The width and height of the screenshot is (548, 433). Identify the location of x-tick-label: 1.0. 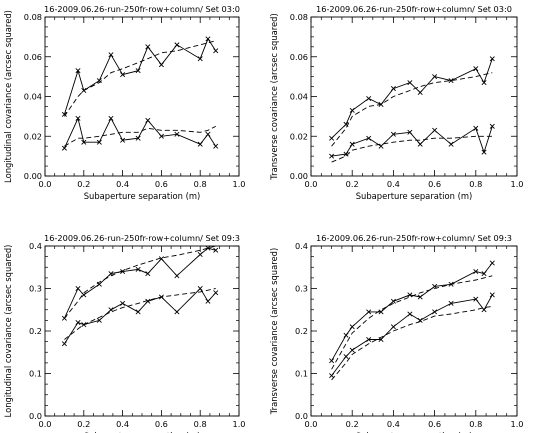
(238, 424).